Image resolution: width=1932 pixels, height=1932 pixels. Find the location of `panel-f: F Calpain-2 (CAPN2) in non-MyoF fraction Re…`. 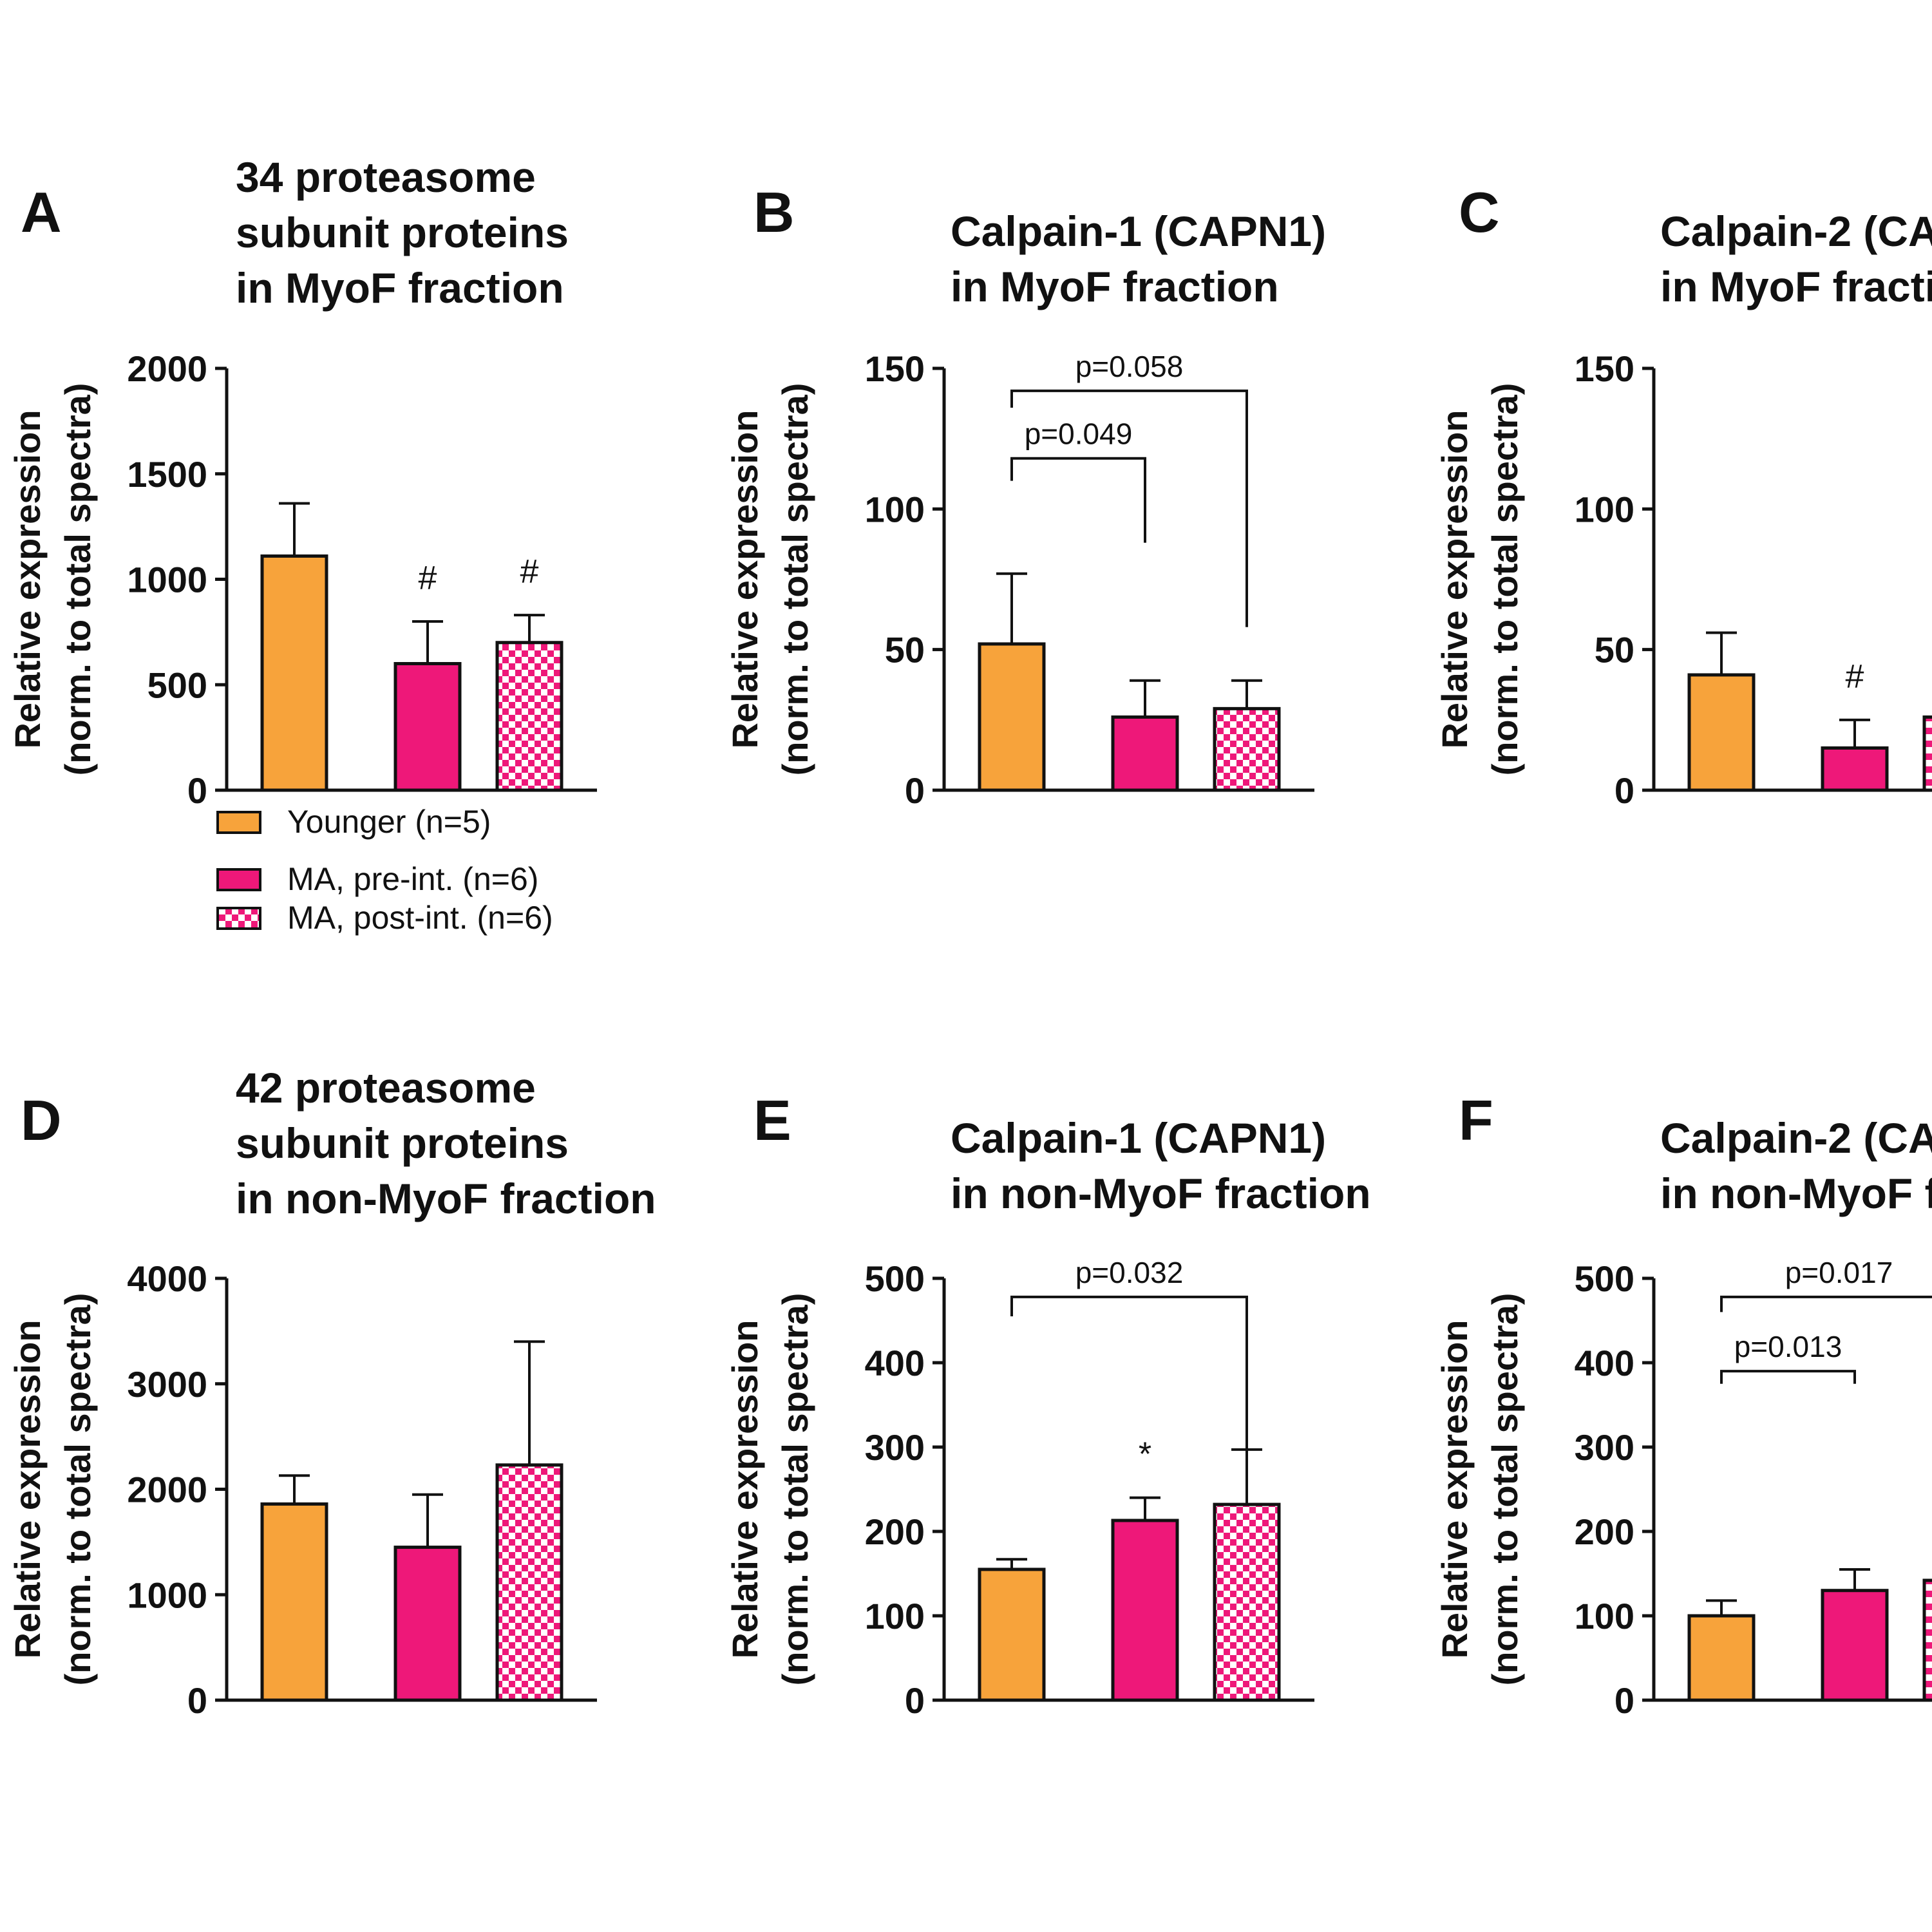

panel-f: F Calpain-2 (CAPN2) in non-MyoF fraction Re… is located at coordinates (1683, 1405).